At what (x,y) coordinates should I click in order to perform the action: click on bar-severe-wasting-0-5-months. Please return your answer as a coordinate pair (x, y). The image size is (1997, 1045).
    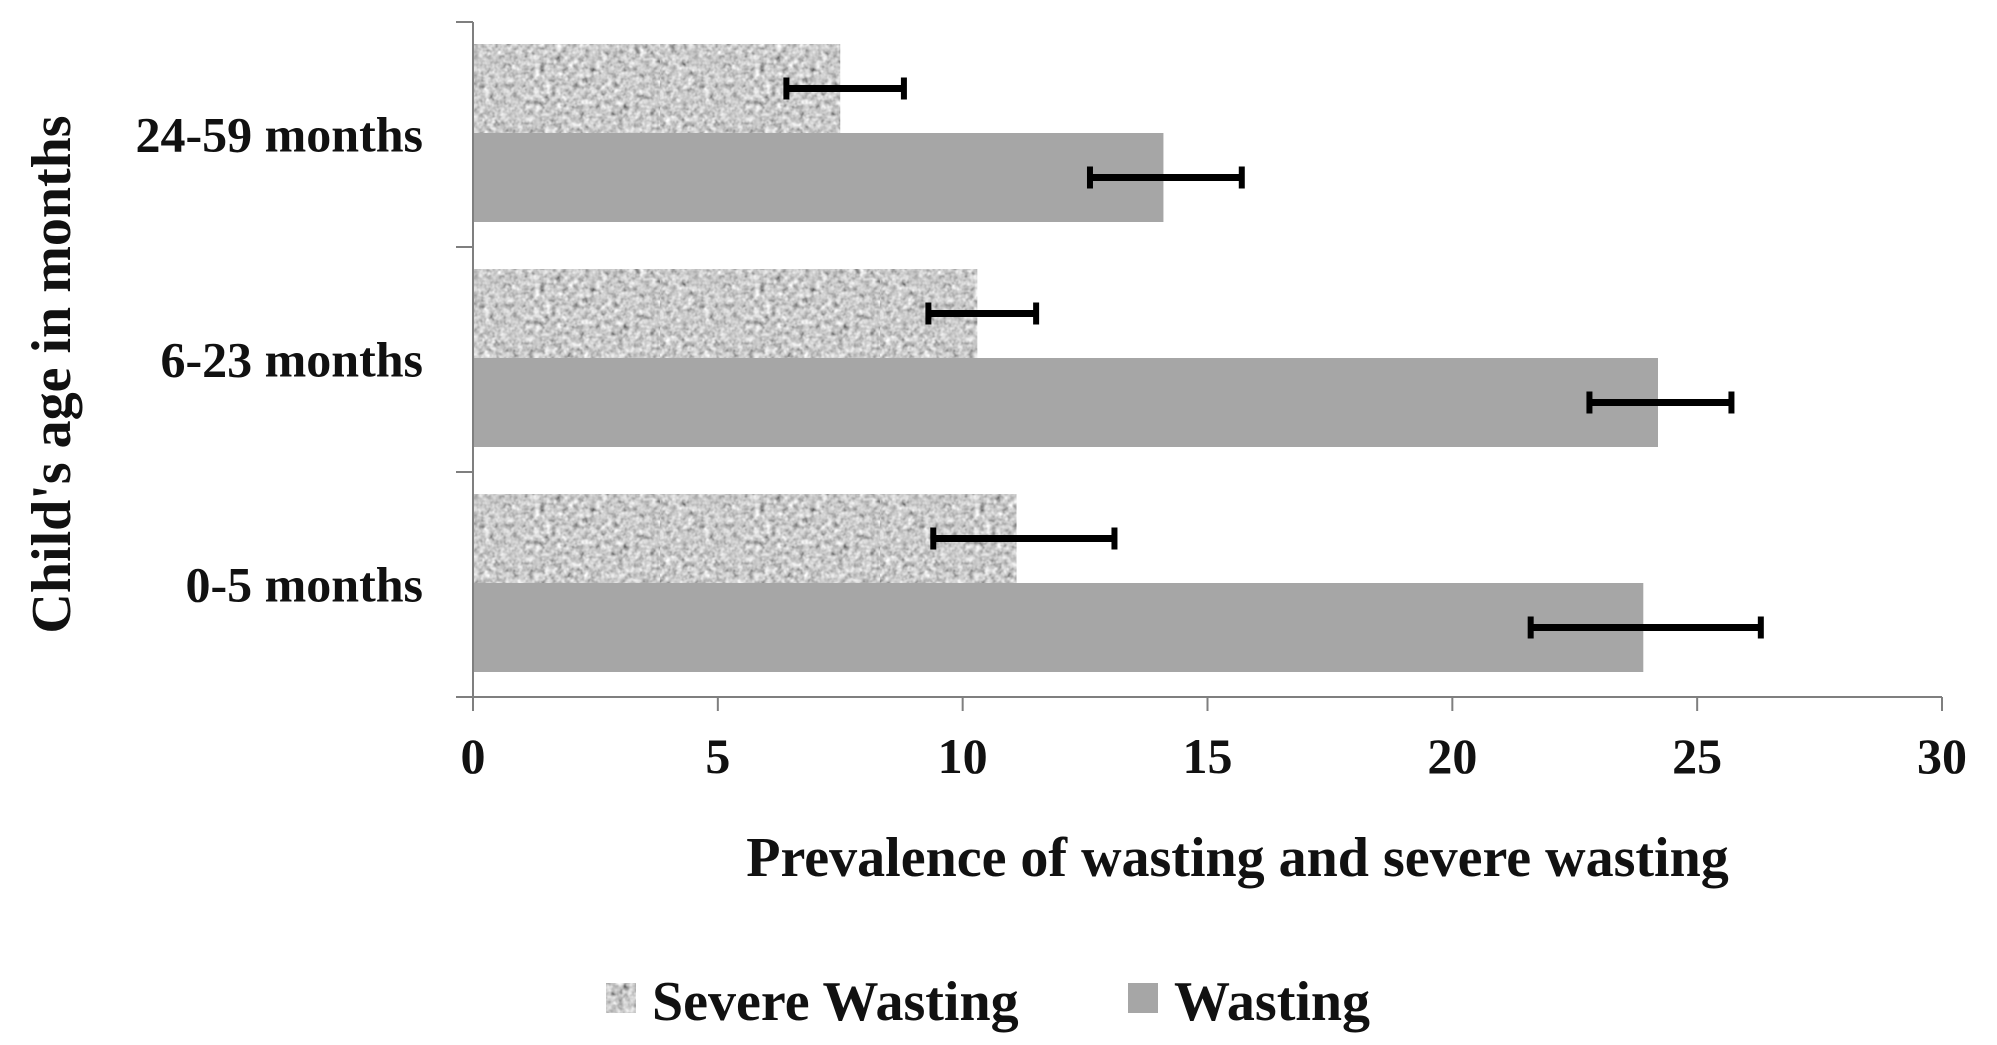
    Looking at the image, I should click on (745, 538).